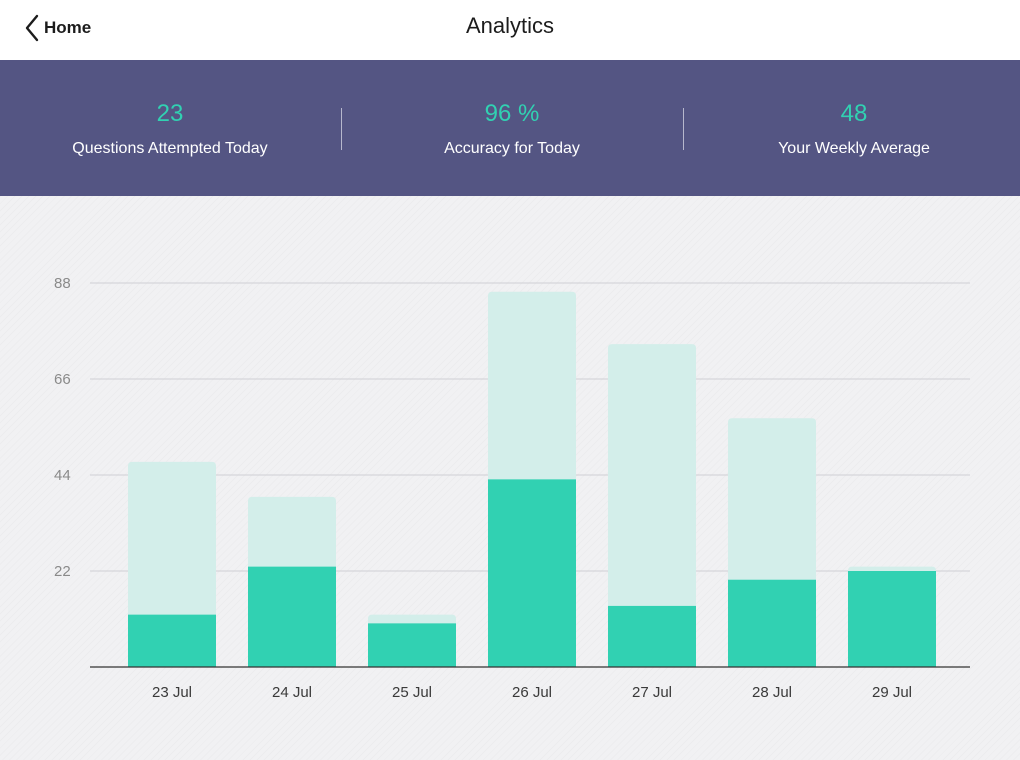 Image resolution: width=1020 pixels, height=760 pixels. What do you see at coordinates (170, 128) in the screenshot?
I see `stat-questions-attempted: 23 Questions Attempted Today` at bounding box center [170, 128].